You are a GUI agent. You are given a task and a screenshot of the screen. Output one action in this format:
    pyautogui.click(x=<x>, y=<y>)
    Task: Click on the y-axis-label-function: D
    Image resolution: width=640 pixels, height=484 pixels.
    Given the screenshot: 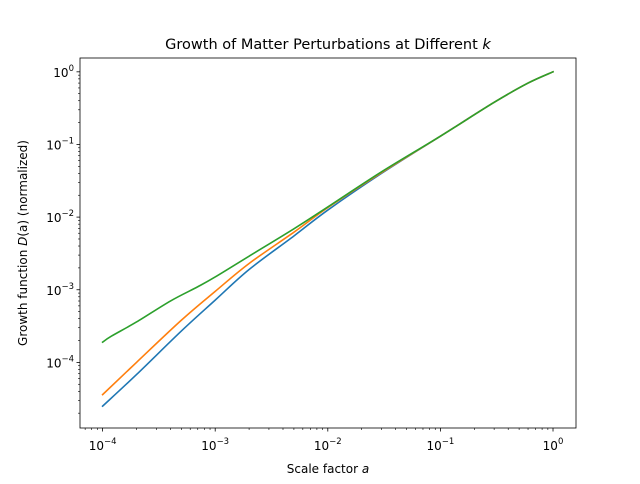 What is the action you would take?
    pyautogui.click(x=23, y=241)
    